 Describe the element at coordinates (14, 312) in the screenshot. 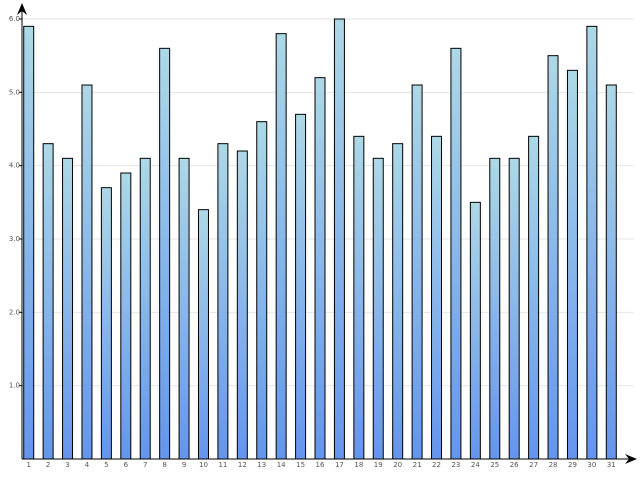

I see `y-tick-label: 2.0` at that location.